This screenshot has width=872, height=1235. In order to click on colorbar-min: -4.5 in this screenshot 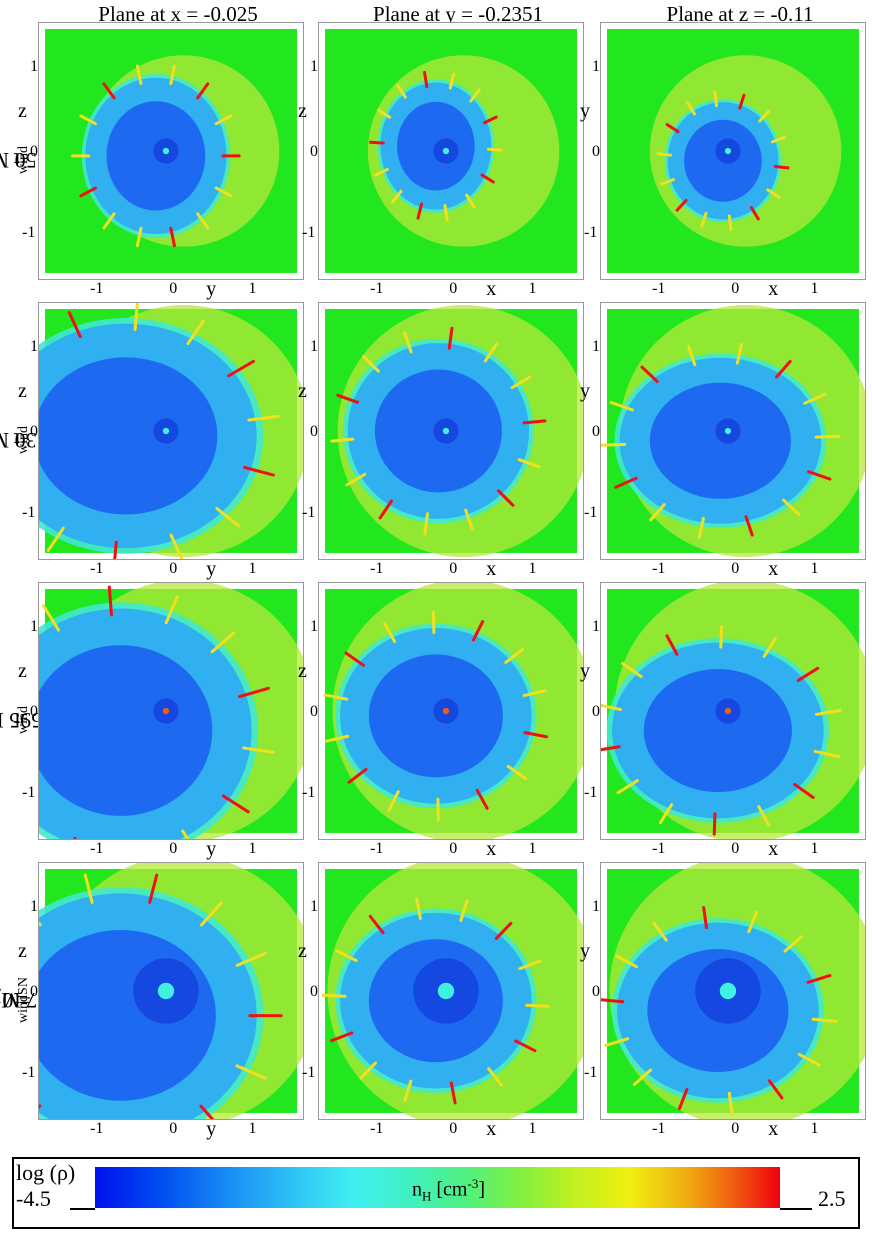, I will do `click(33, 1198)`.